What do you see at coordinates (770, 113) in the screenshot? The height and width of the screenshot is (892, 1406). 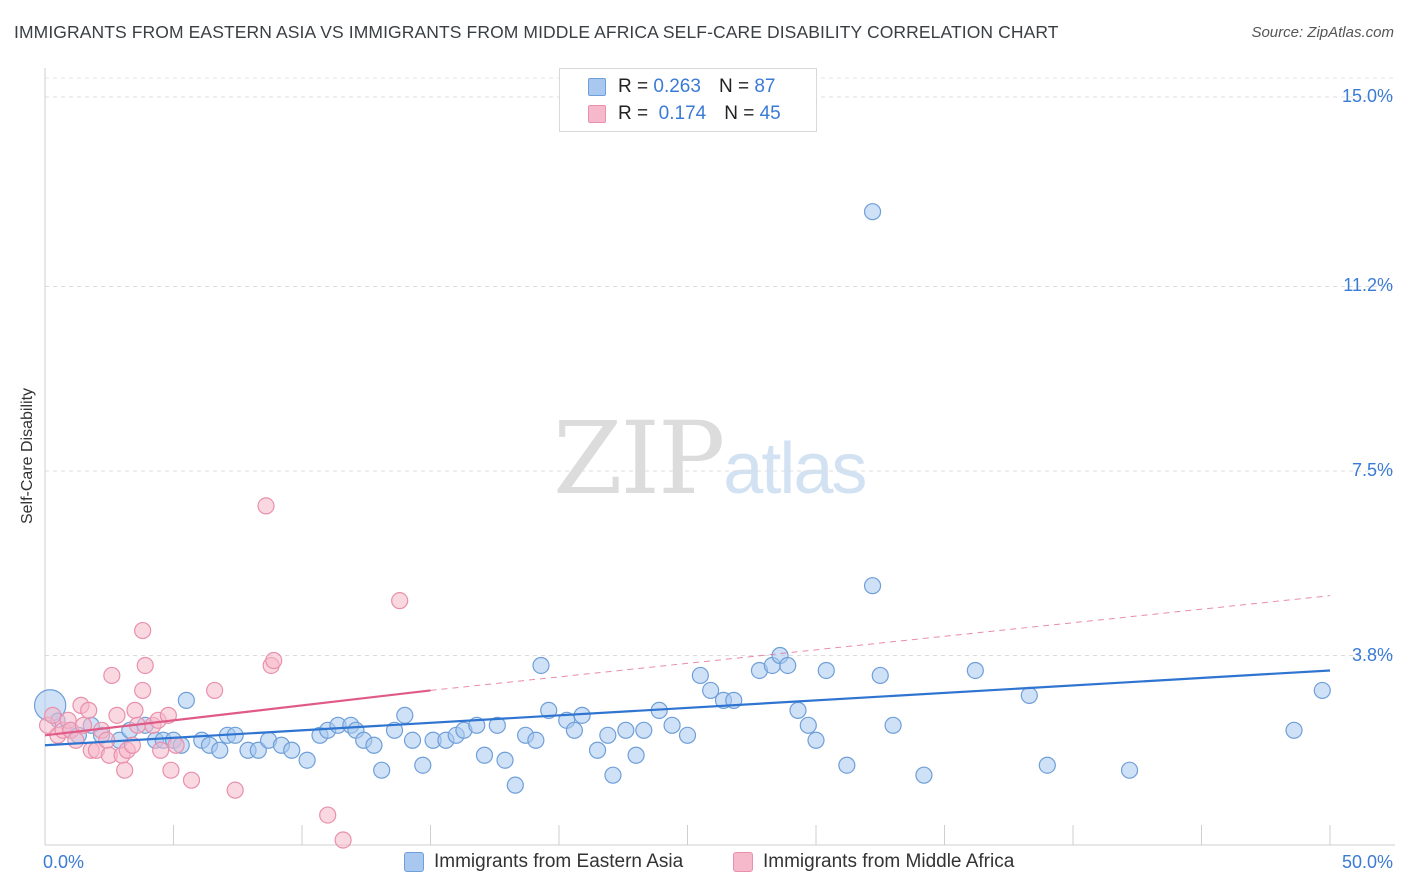 I see `legend-n-value: 45` at bounding box center [770, 113].